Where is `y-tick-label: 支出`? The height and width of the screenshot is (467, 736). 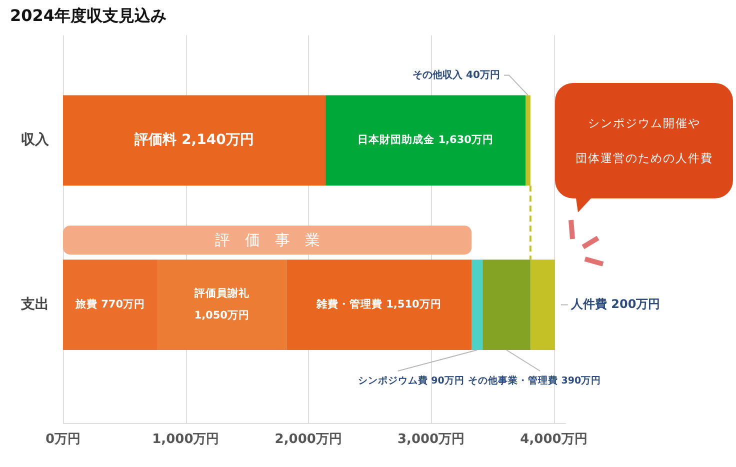 y-tick-label: 支出 is located at coordinates (34, 304).